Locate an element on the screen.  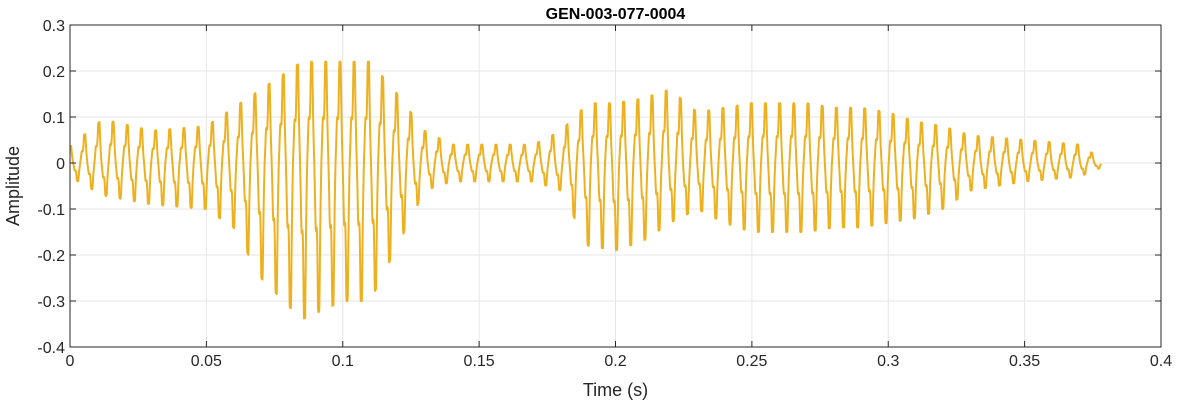
x-tick-label: 0.15 is located at coordinates (479, 361).